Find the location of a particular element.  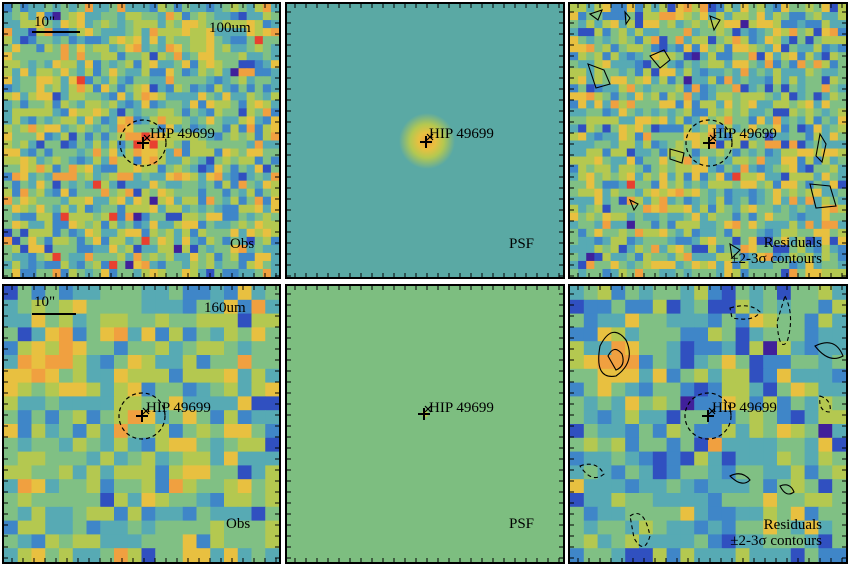

band-label: 160um is located at coordinates (225, 308).